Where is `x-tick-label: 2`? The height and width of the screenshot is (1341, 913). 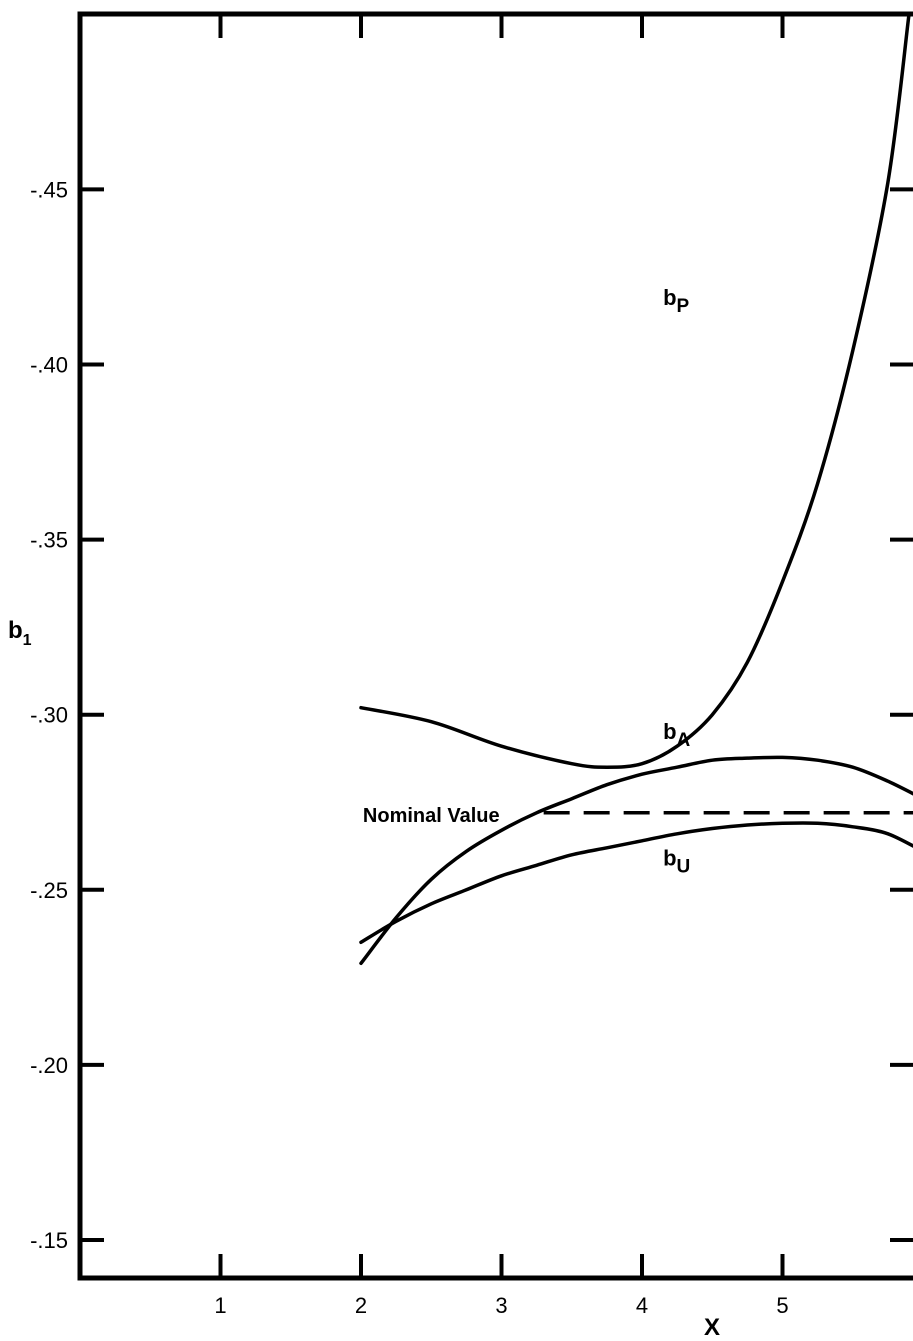 x-tick-label: 2 is located at coordinates (361, 1305).